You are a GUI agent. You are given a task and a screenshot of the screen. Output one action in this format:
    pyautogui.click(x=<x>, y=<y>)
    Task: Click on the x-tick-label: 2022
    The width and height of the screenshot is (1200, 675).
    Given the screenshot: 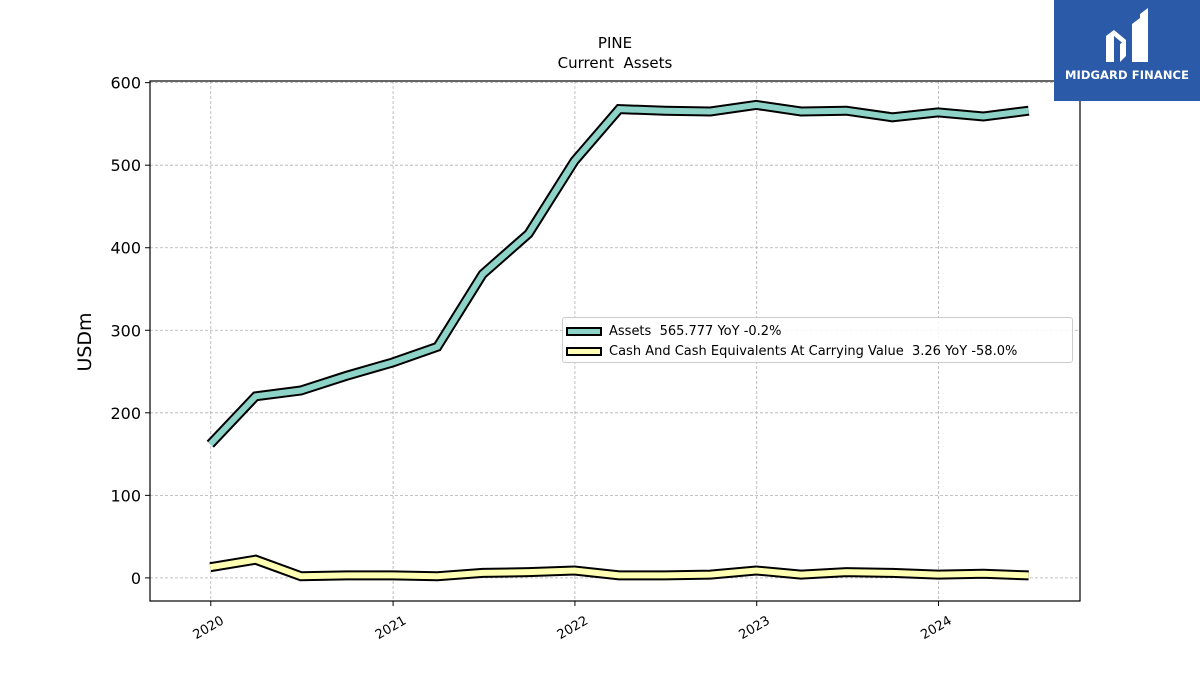 What is the action you would take?
    pyautogui.click(x=573, y=628)
    